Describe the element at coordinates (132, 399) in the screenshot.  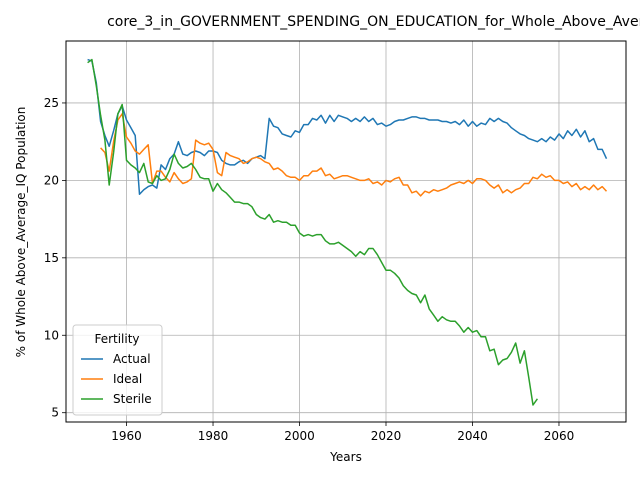
I see `legend-label-sterile: Sterile` at that location.